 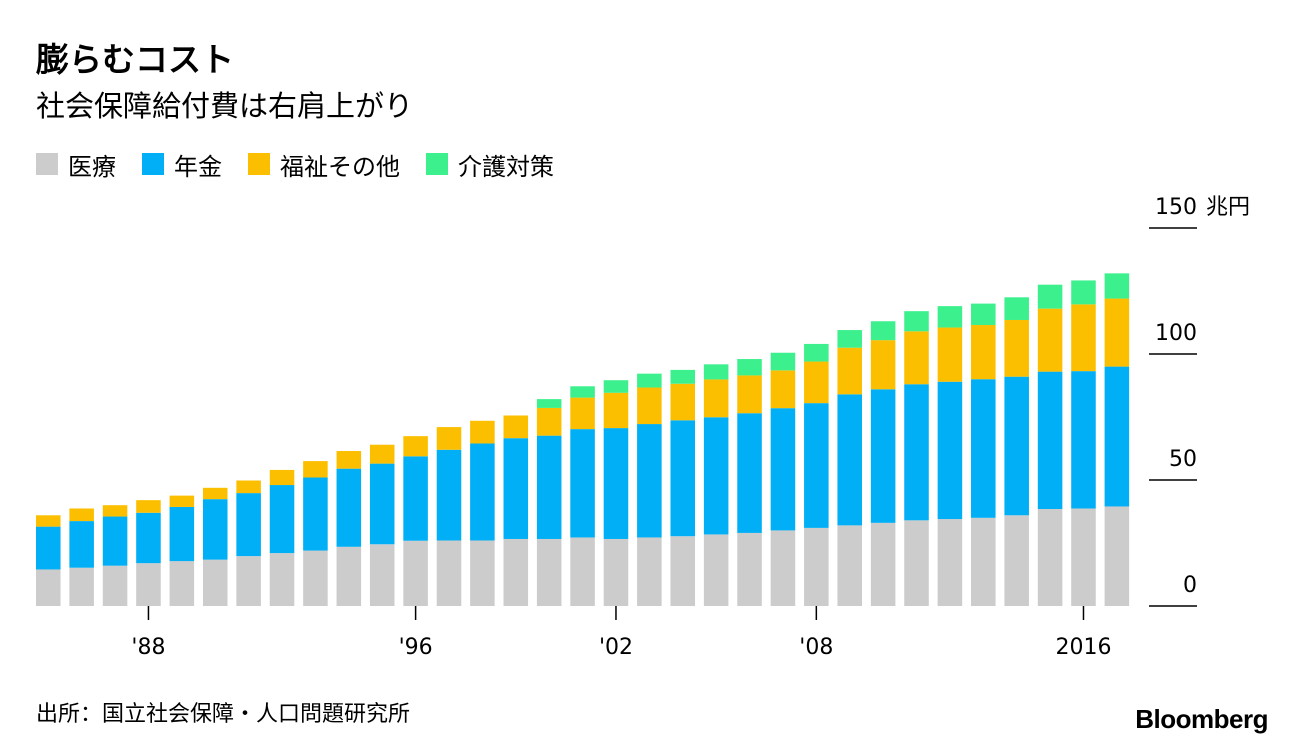 I want to click on bar-segment-1993-s2, so click(x=315, y=469).